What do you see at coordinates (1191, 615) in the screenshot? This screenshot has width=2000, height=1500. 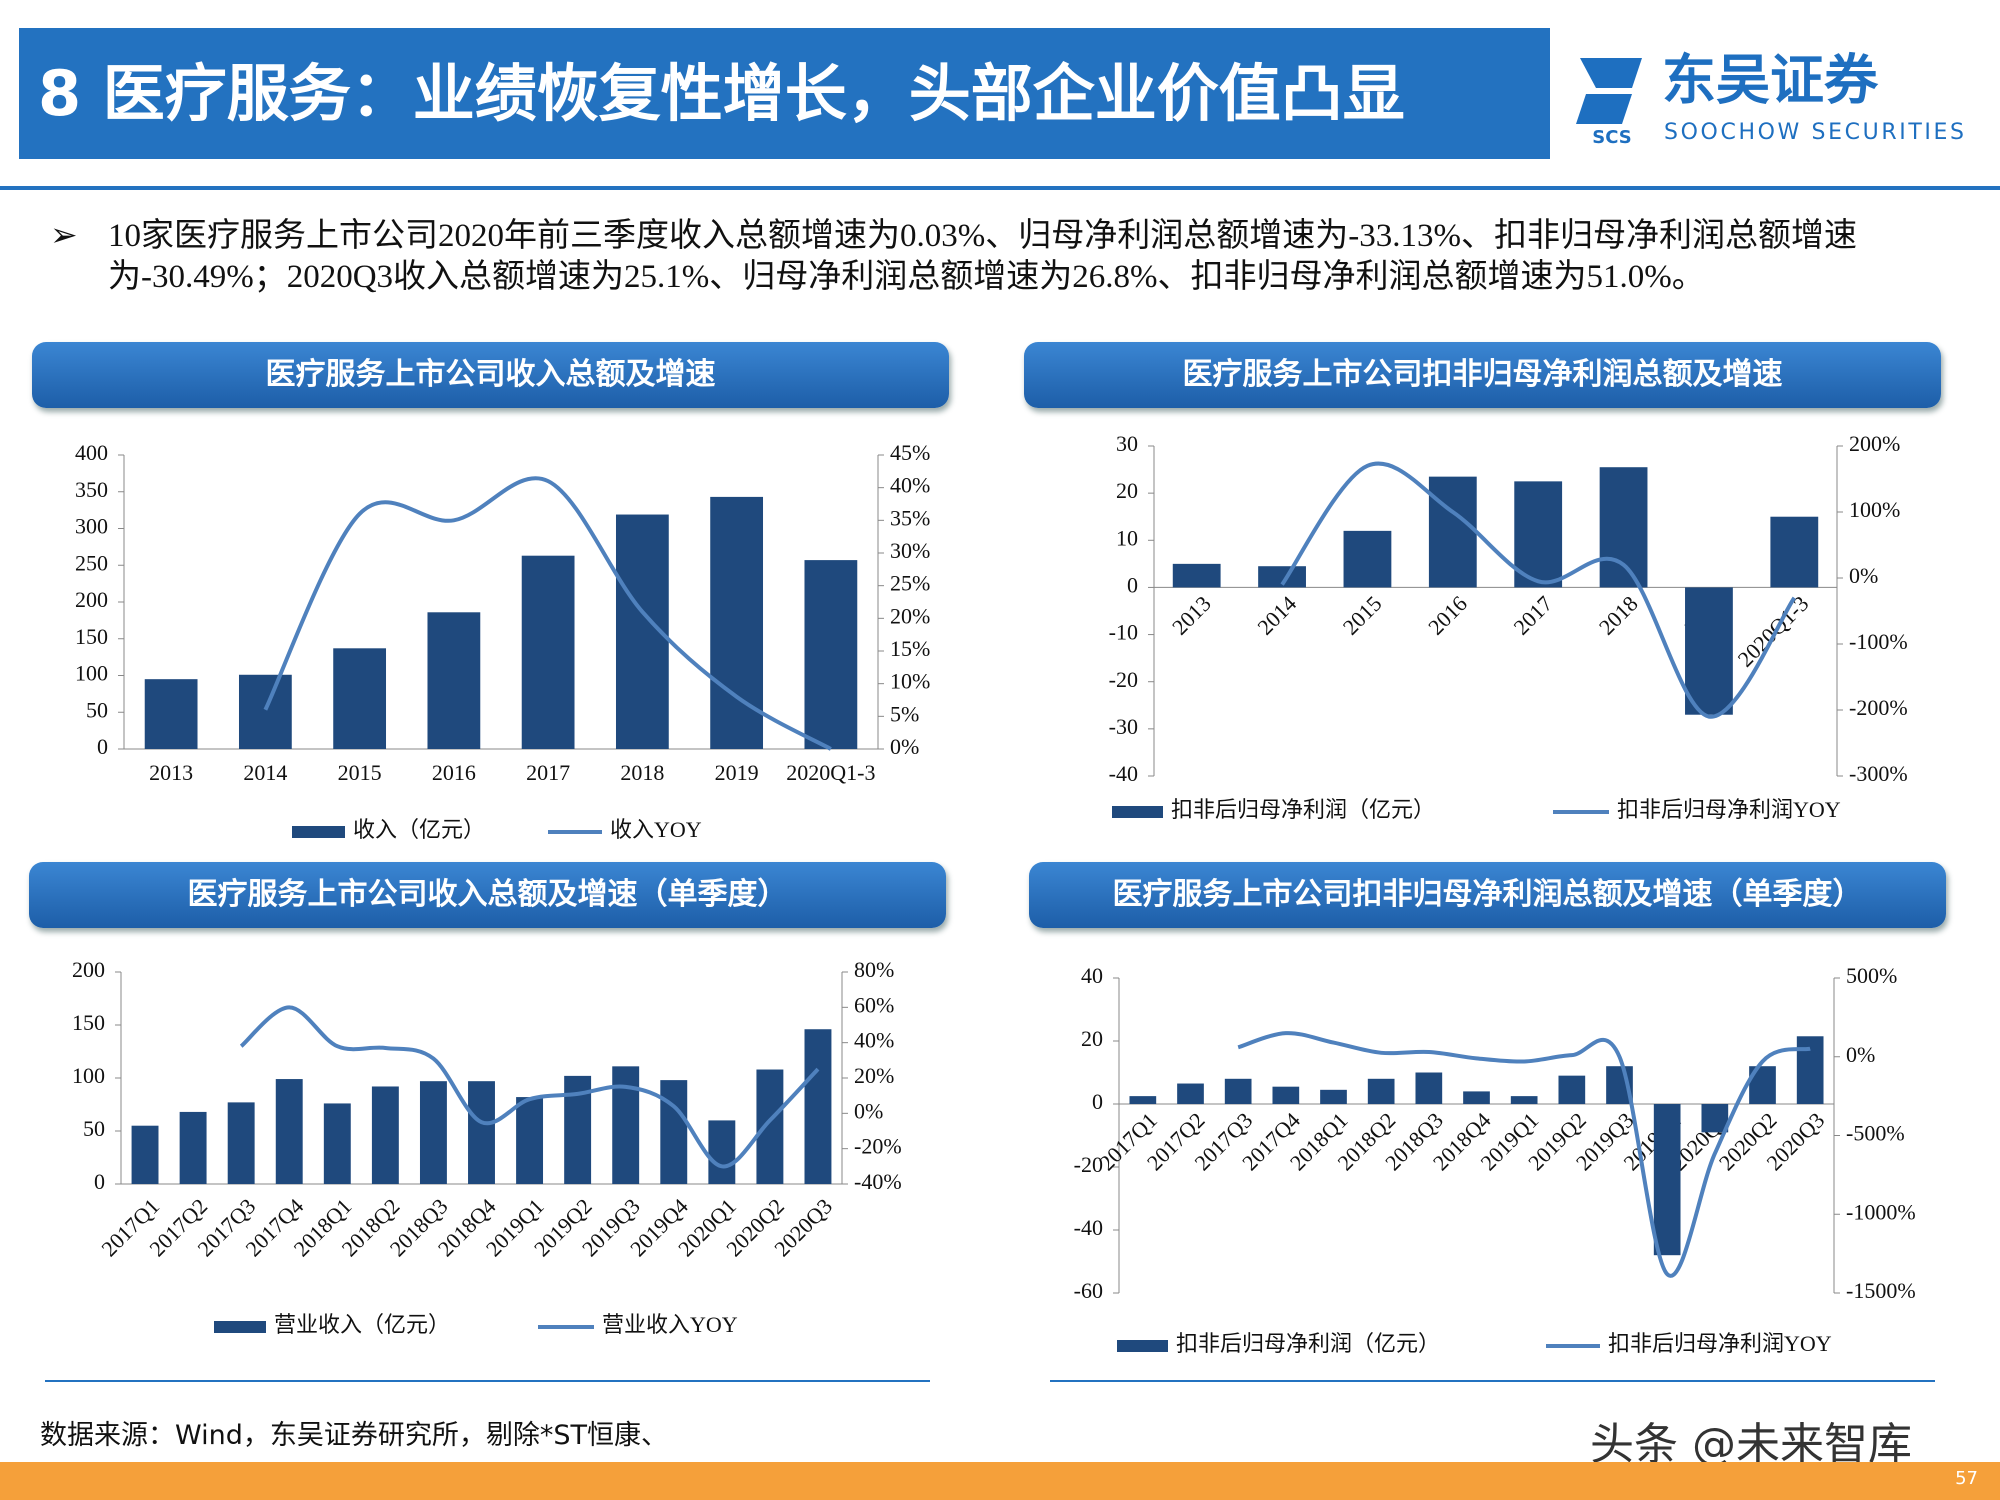 I see `x-tick-label: 2013` at bounding box center [1191, 615].